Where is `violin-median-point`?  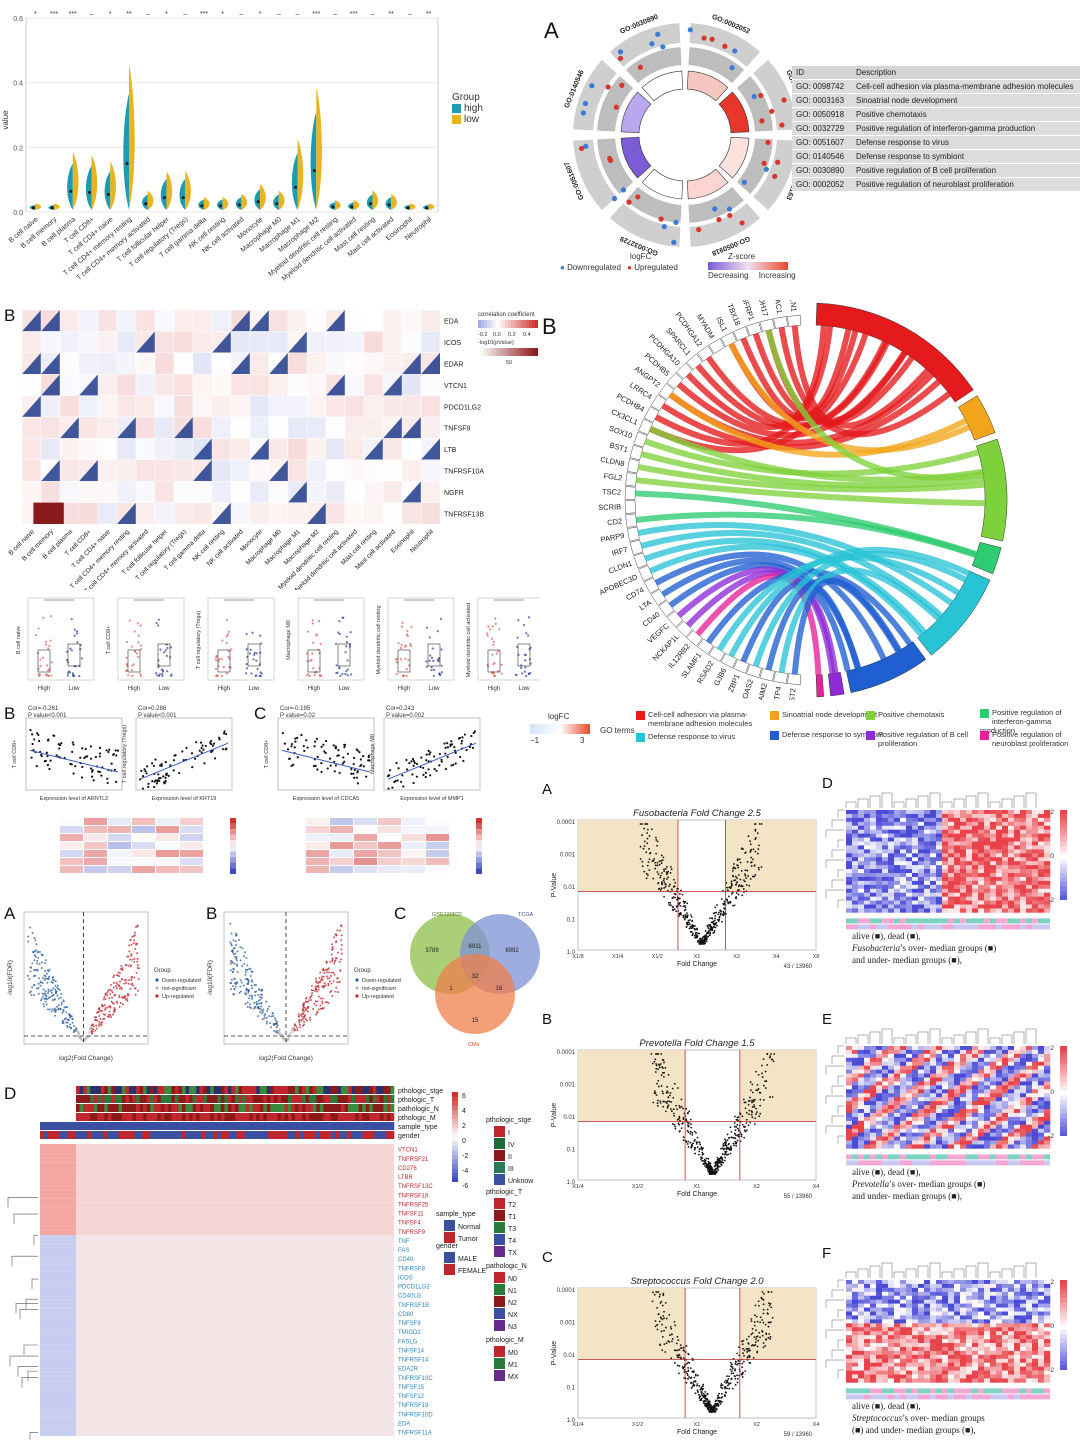 violin-median-point is located at coordinates (33, 207).